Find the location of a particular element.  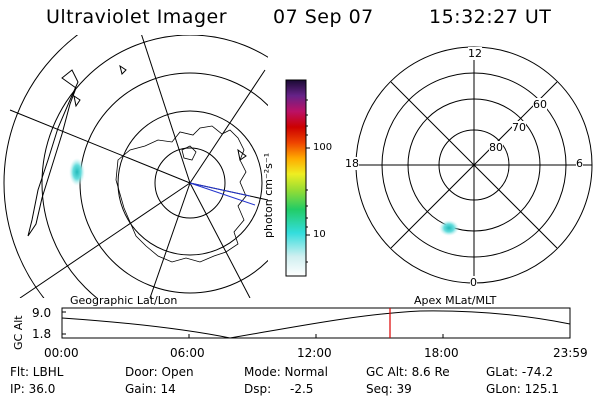

mlt-label-18: 18 is located at coordinates (352, 163).